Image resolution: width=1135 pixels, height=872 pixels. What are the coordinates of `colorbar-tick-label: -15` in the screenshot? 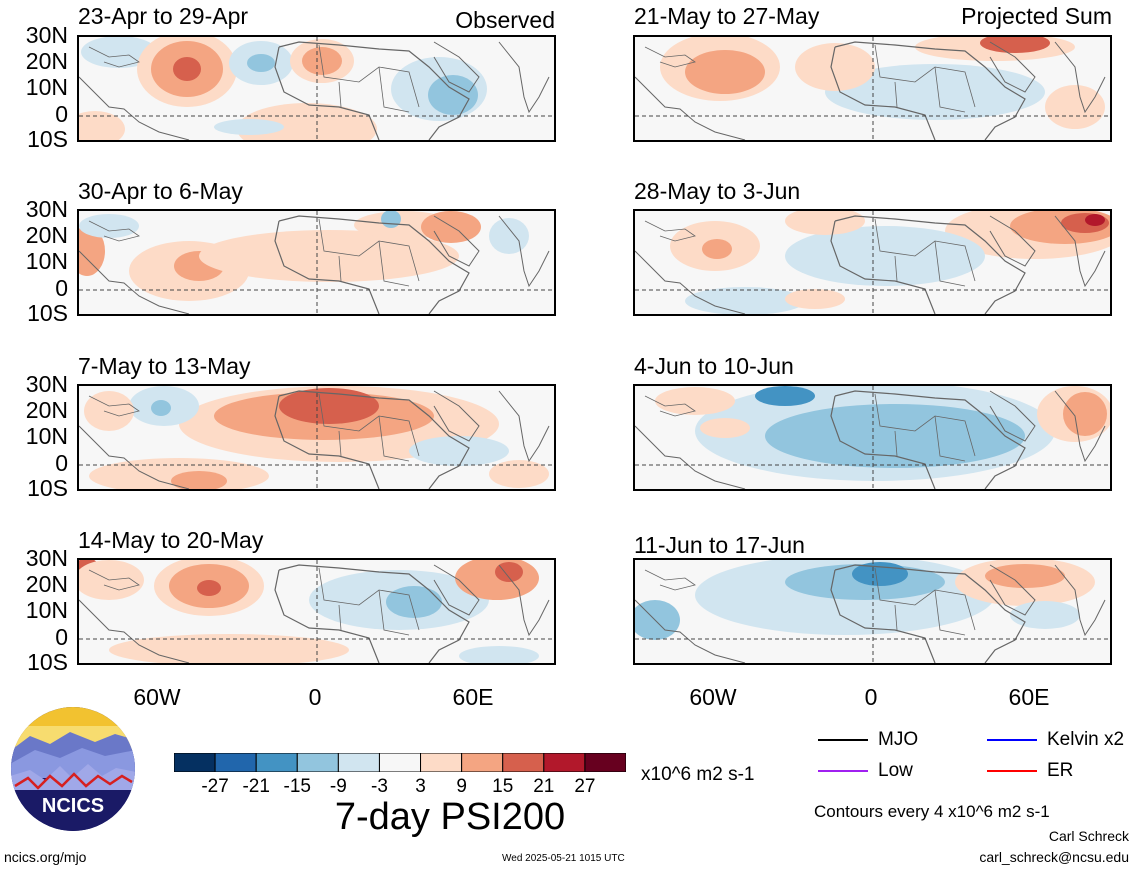 It's located at (297, 786).